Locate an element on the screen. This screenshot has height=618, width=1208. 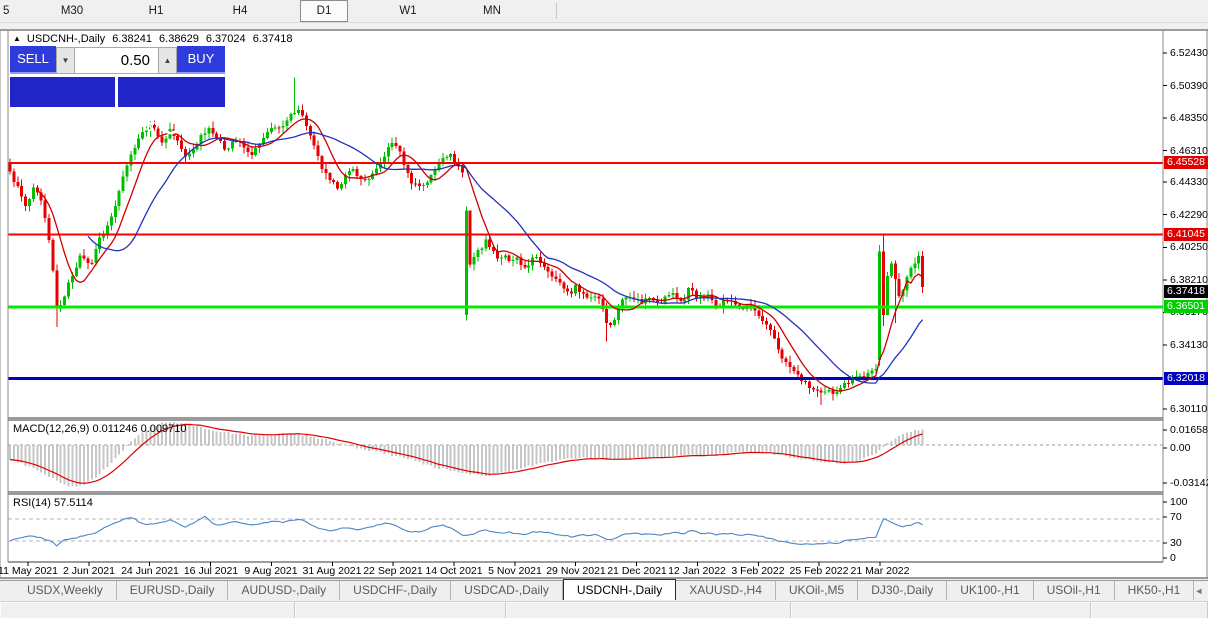
date-axis-label: 24 Jun 2021 is located at coordinates (150, 571).